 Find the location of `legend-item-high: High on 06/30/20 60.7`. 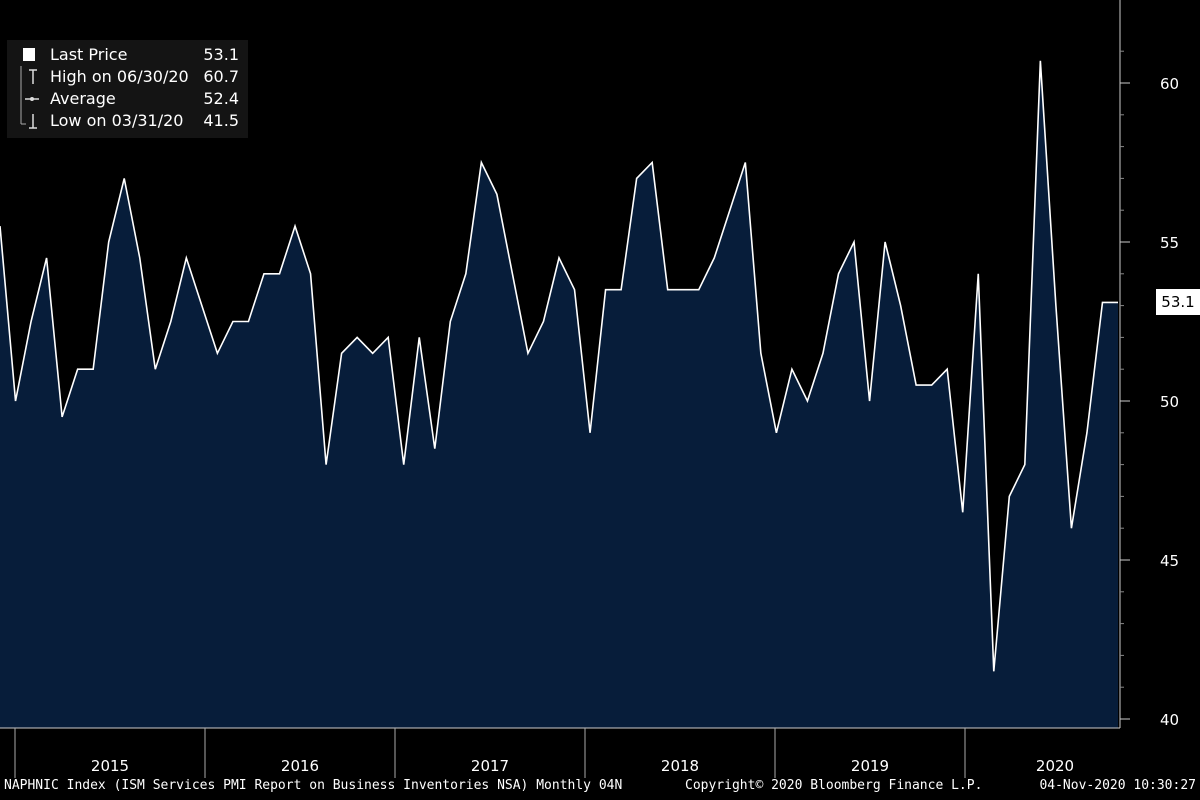

legend-item-high: High on 06/30/20 60.7 is located at coordinates (127, 77).